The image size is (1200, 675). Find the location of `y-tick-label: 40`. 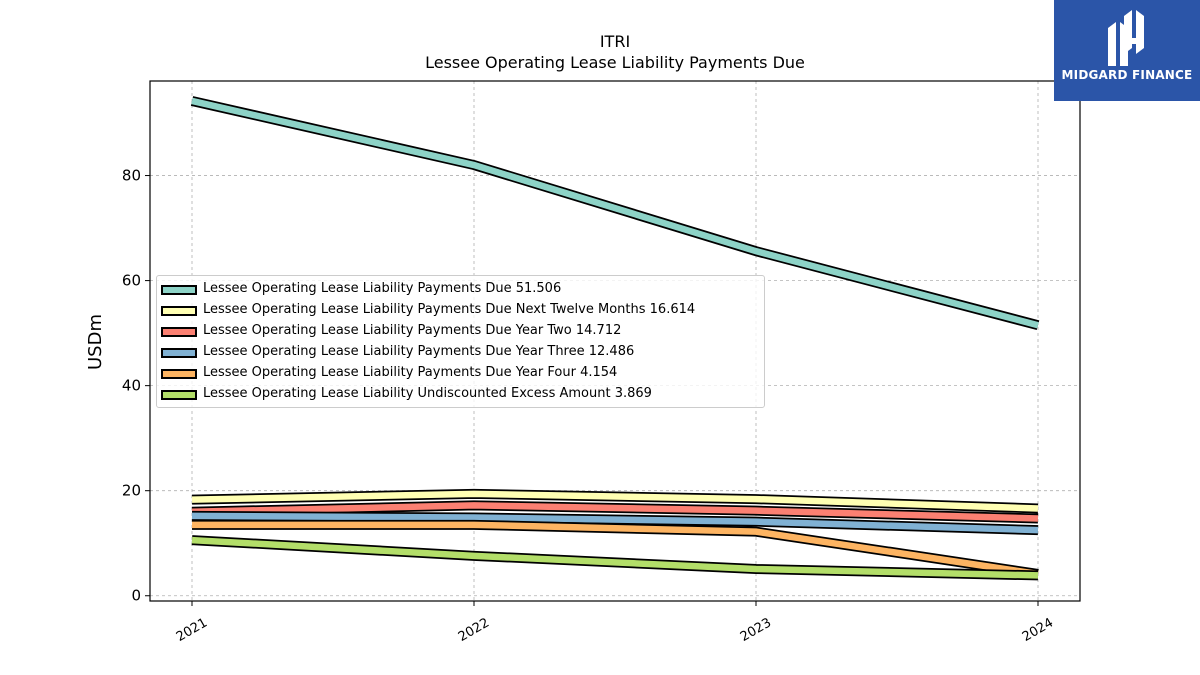

y-tick-label: 40 is located at coordinates (131, 386).